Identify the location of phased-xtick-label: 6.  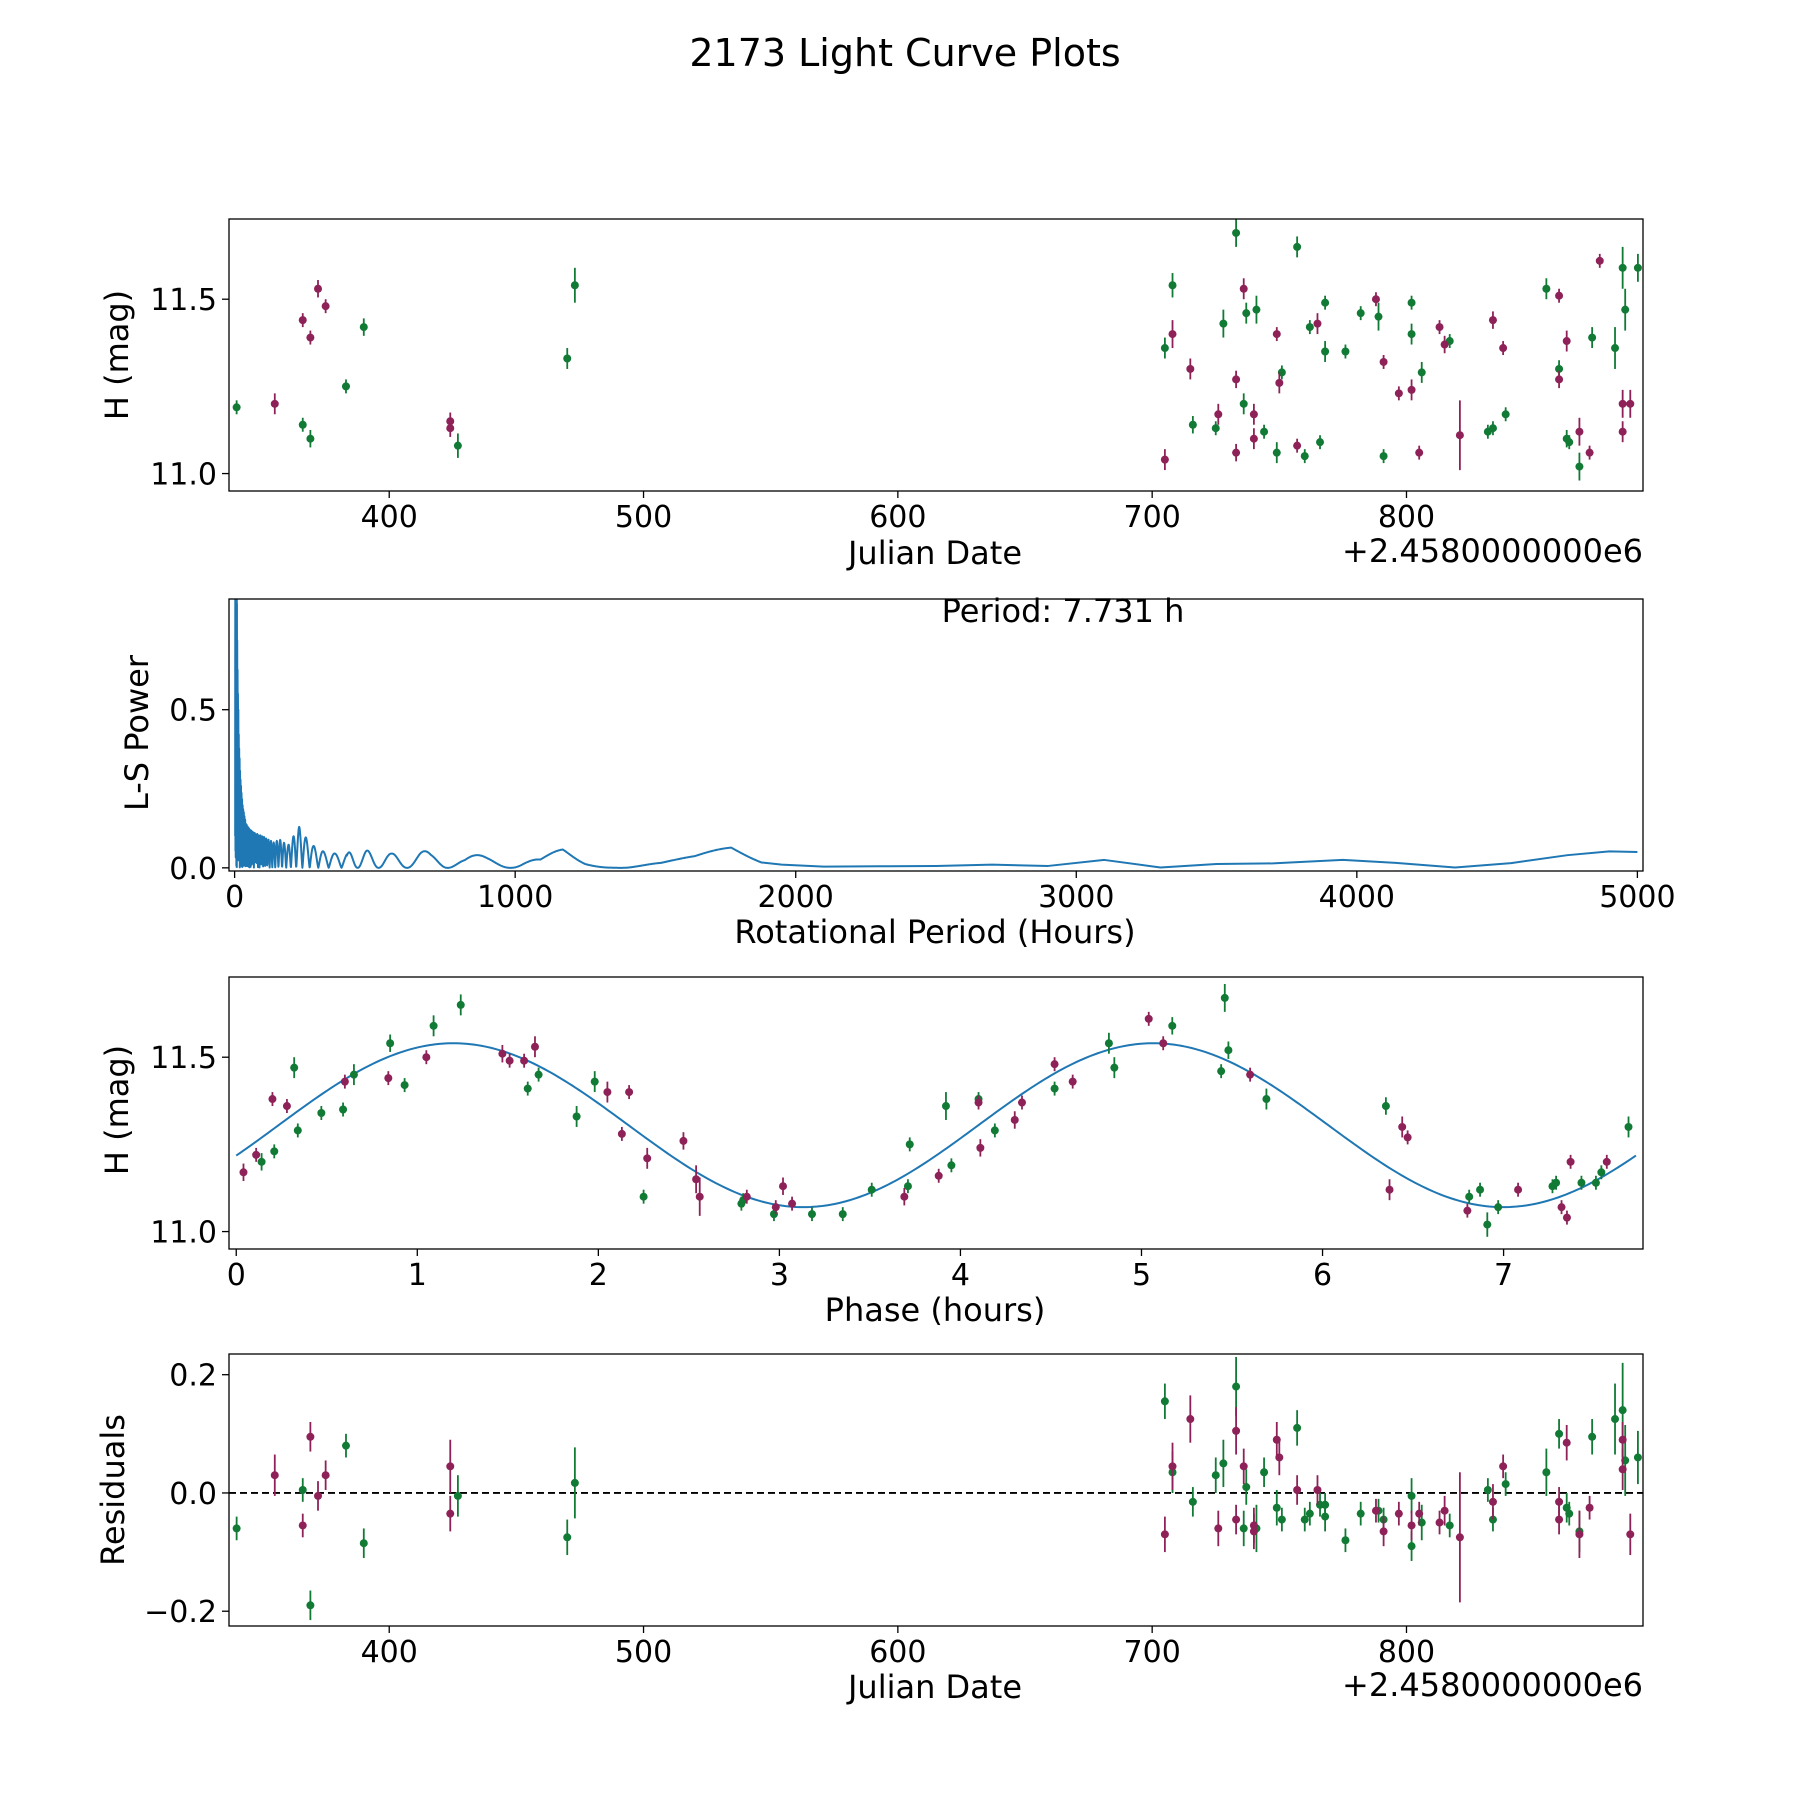
(1322, 1275).